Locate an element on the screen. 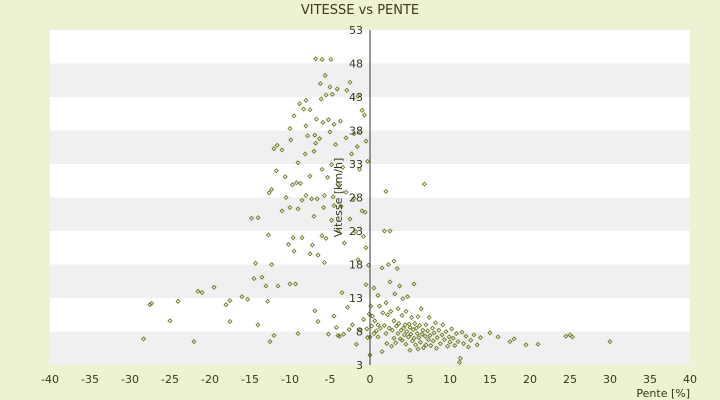  y-tick-label: 33 is located at coordinates (356, 164).